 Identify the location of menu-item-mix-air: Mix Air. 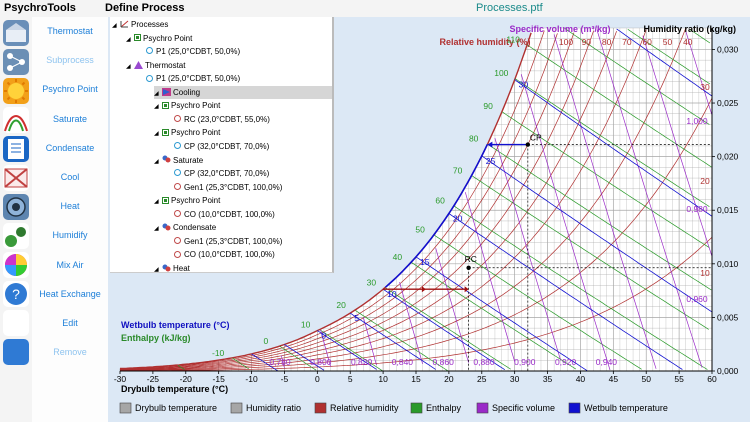
(70, 264).